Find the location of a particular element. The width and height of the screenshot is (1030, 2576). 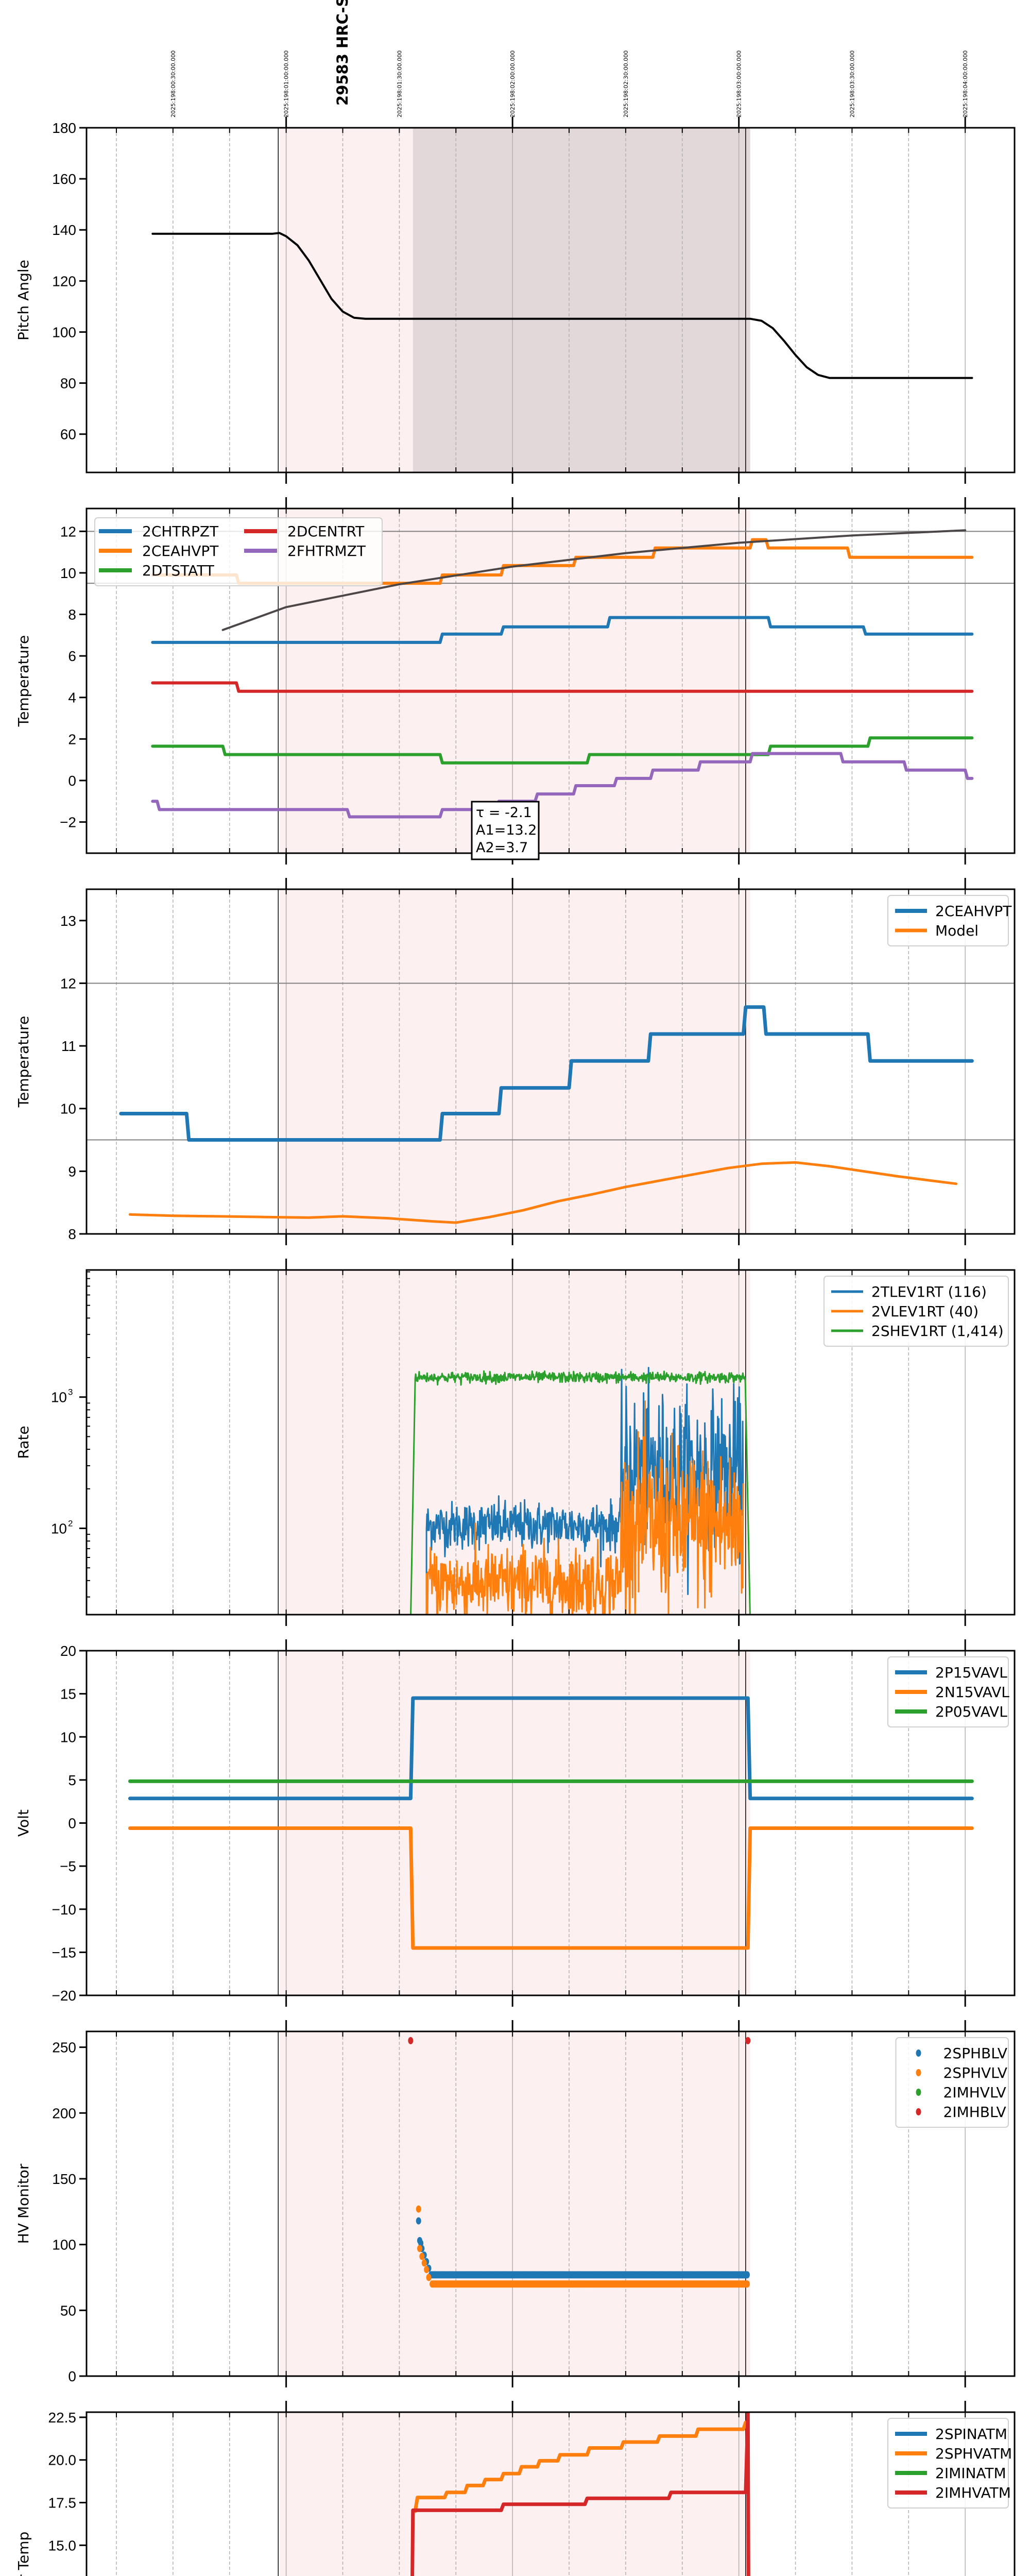

annotation-line: A1=13.2 is located at coordinates (507, 830).